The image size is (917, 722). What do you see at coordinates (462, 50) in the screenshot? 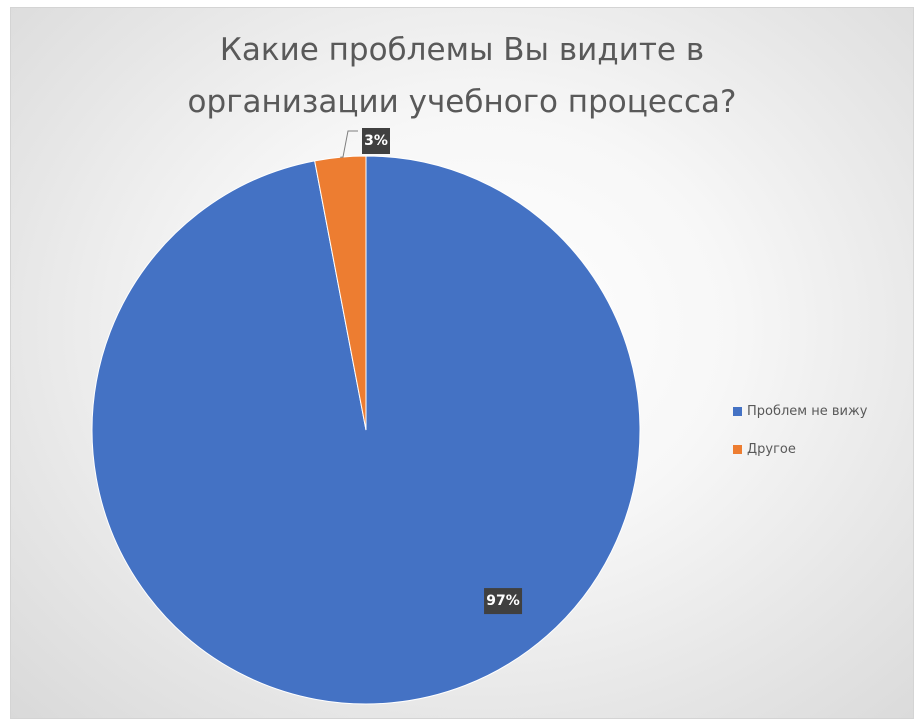
I see `chart-title-line-1: Какие проблемы Вы видите в` at bounding box center [462, 50].